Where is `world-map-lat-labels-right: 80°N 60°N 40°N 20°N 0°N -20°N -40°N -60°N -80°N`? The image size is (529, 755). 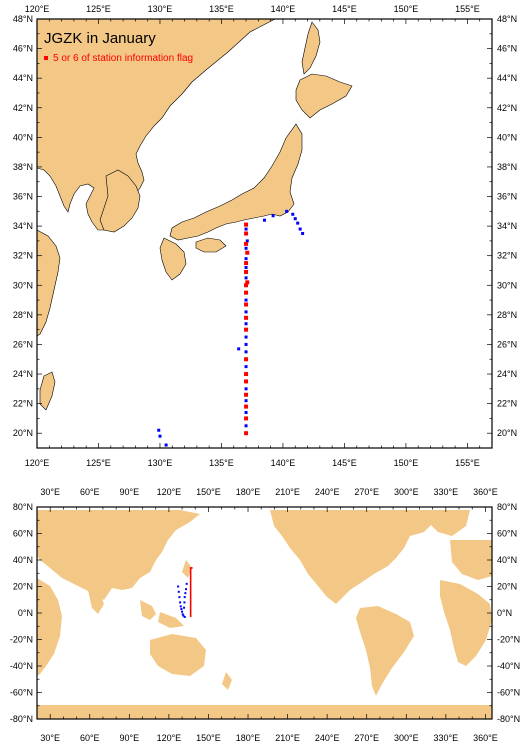
world-map-lat-labels-right: 80°N 60°N 40°N 20°N 0°N -20°N -40°N -60°N -80°N is located at coordinates (508, 613).